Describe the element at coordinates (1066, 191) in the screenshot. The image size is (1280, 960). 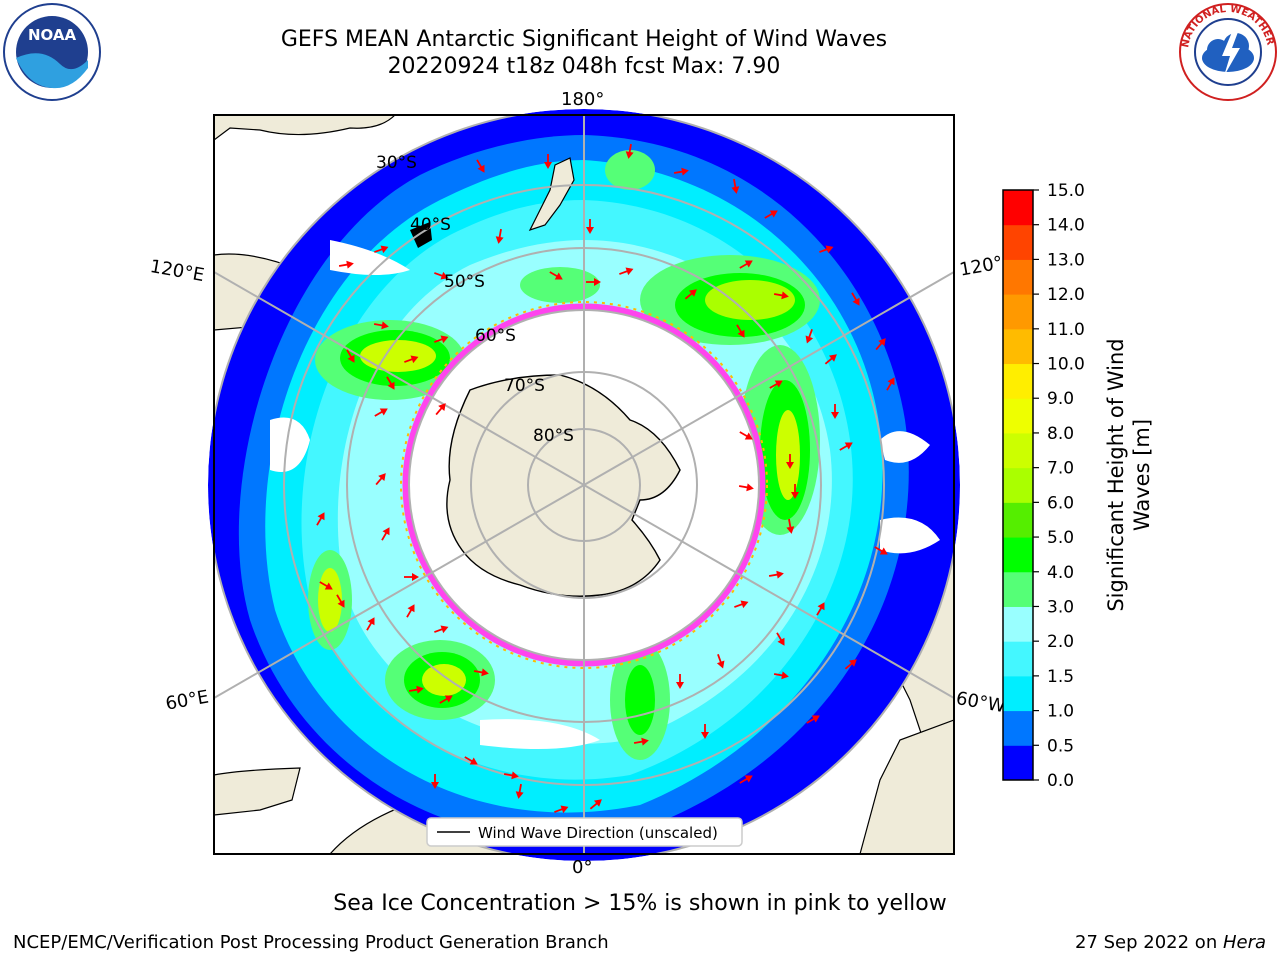
I see `colorbar-tick-label: 15.0` at that location.